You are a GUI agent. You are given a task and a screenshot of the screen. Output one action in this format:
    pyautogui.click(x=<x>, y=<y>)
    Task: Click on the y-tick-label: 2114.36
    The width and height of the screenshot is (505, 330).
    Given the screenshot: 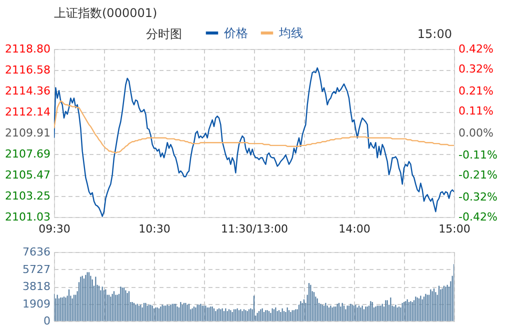 What is the action you would take?
    pyautogui.click(x=27, y=91)
    